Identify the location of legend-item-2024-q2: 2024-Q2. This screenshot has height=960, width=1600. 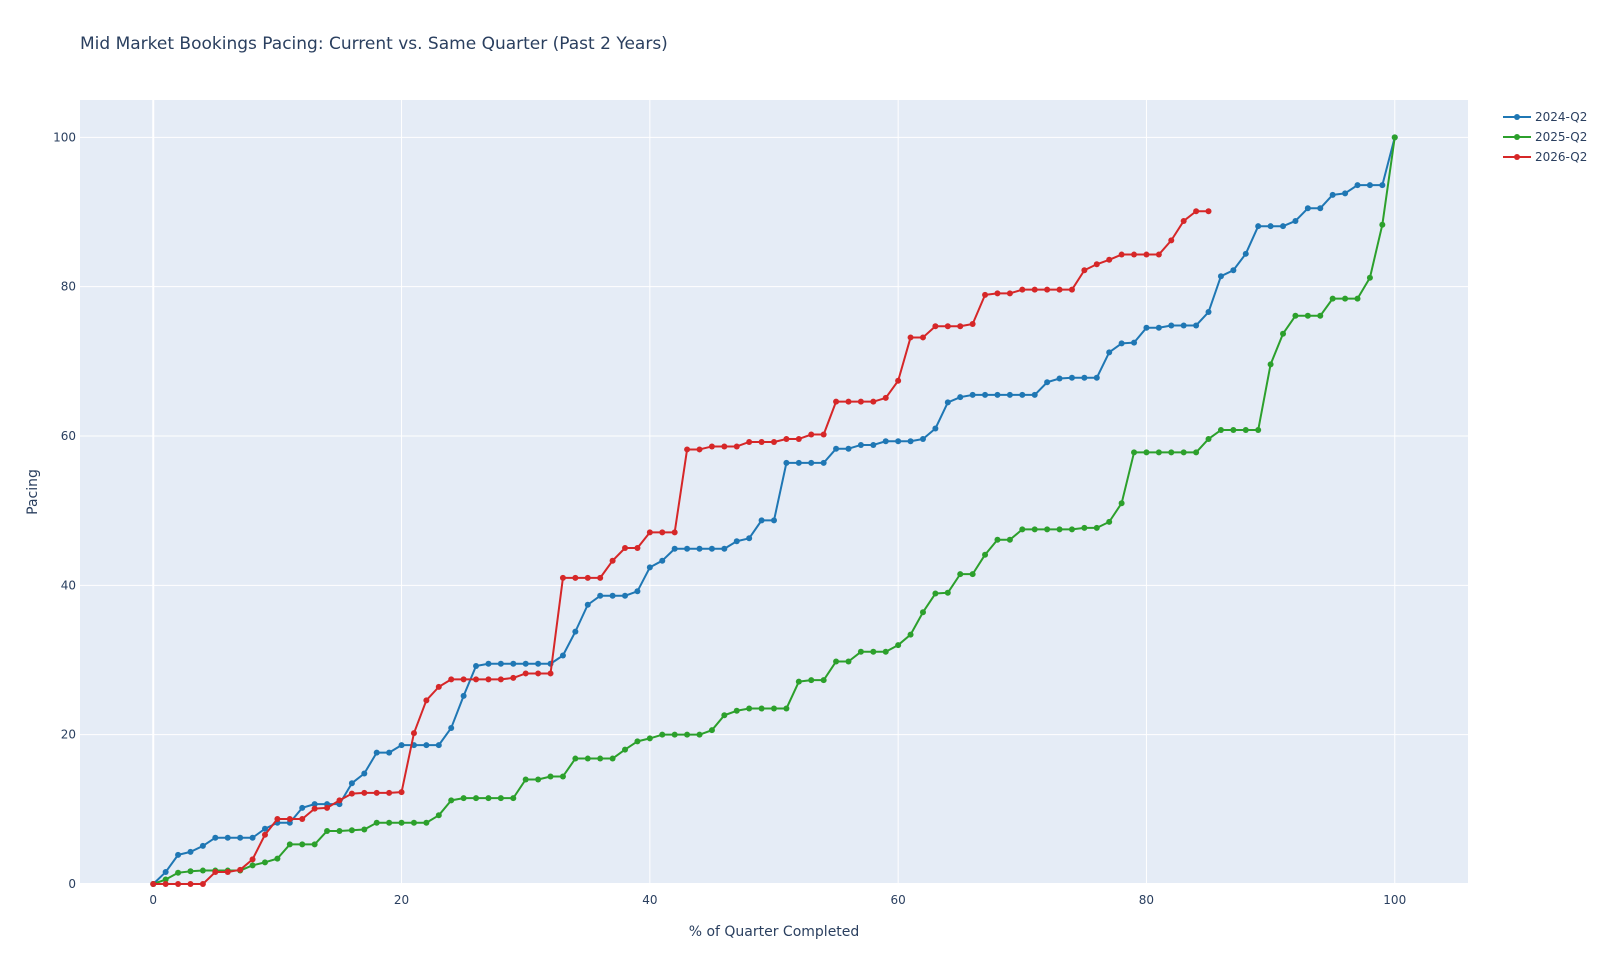
(1545, 117).